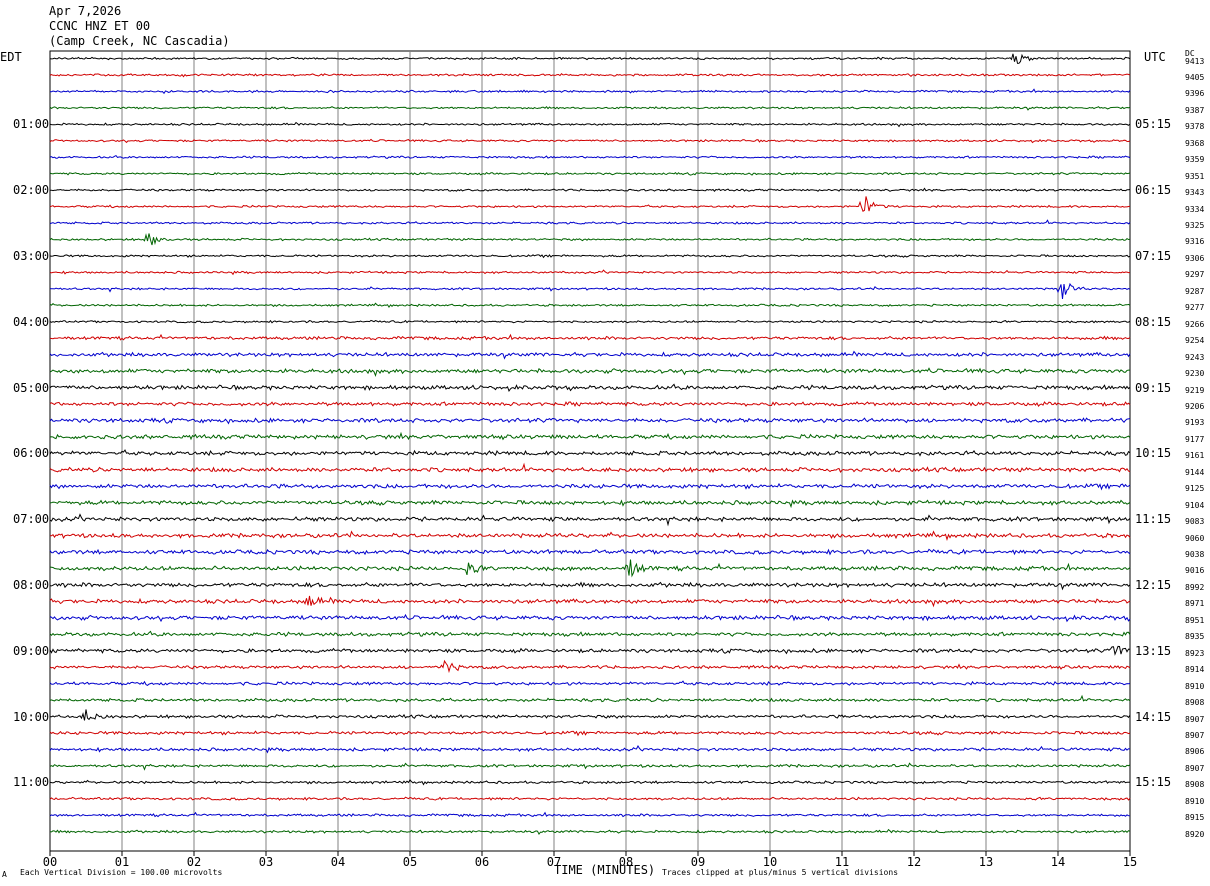  Describe the element at coordinates (31, 650) in the screenshot. I see `left-hour-label: 09:00` at that location.